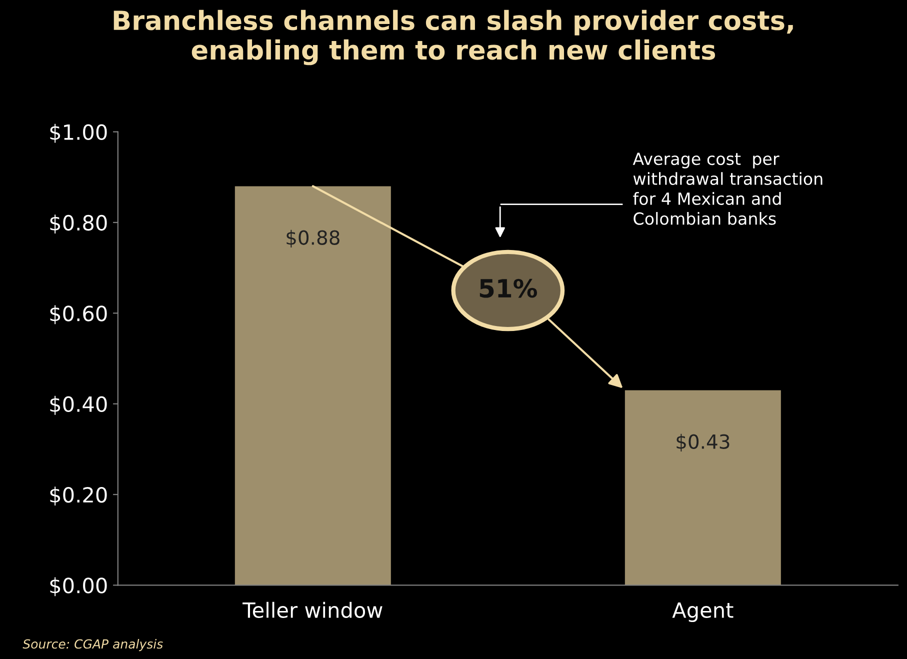 The image size is (907, 659). What do you see at coordinates (703, 443) in the screenshot?
I see `data-label: $0.43` at bounding box center [703, 443].